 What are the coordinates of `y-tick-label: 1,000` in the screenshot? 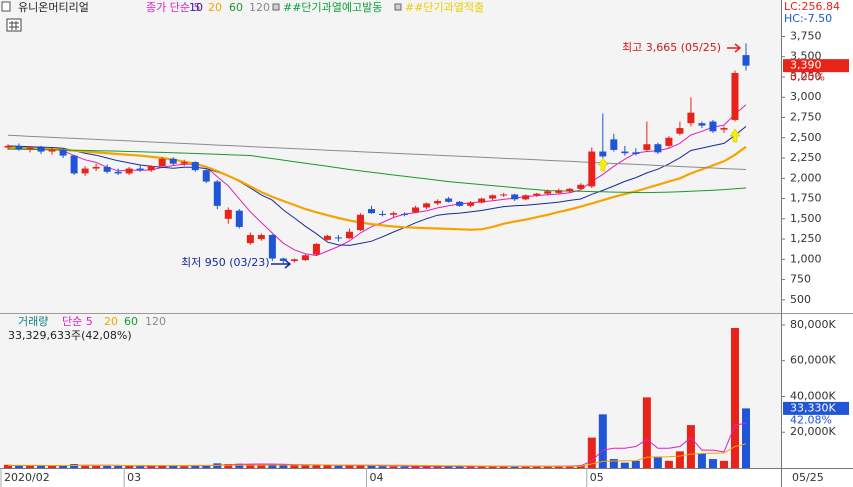 It's located at (806, 258).